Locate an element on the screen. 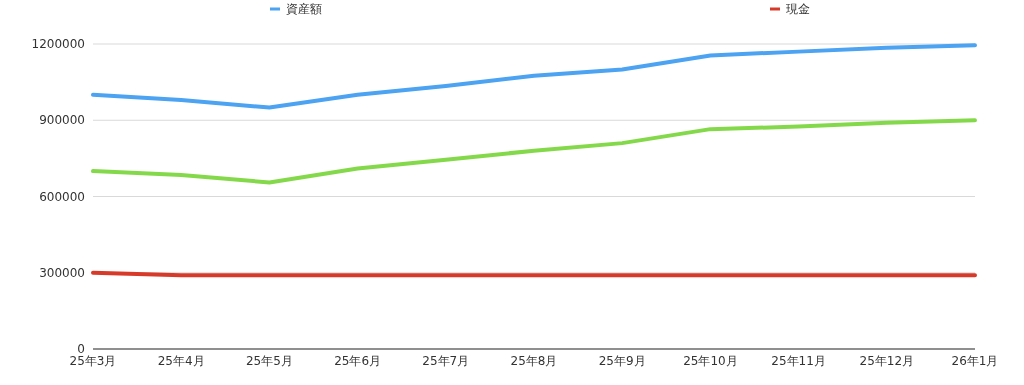 This screenshot has height=385, width=1024. x-tick-label: 25年10月 is located at coordinates (710, 361).